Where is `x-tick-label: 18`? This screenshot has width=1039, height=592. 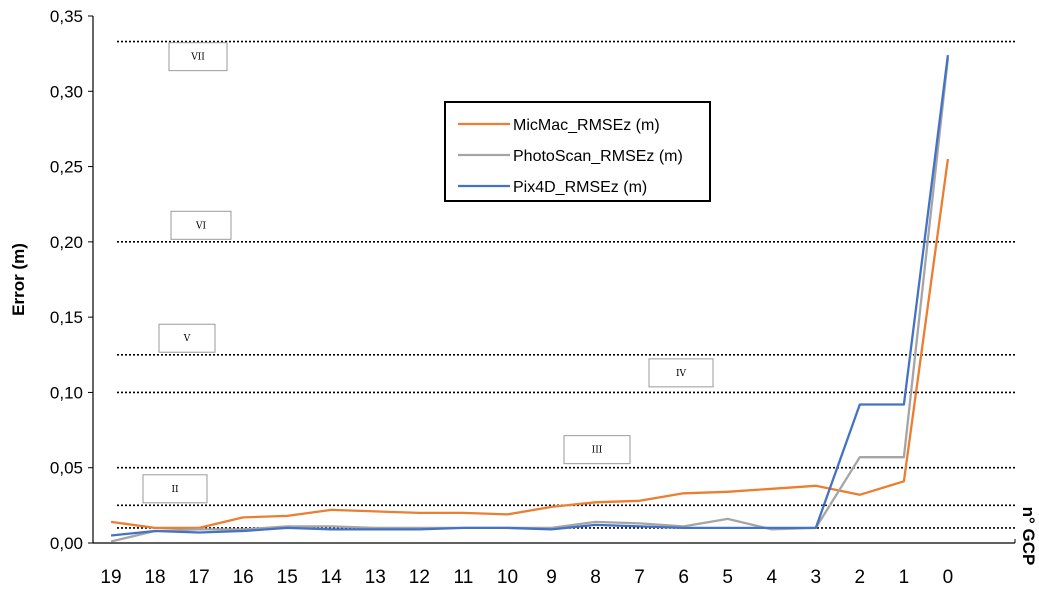
x-tick-label: 18 is located at coordinates (154, 577).